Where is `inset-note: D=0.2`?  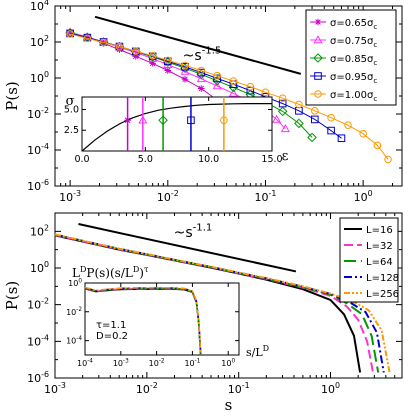 inset-note: D=0.2 is located at coordinates (112, 336).